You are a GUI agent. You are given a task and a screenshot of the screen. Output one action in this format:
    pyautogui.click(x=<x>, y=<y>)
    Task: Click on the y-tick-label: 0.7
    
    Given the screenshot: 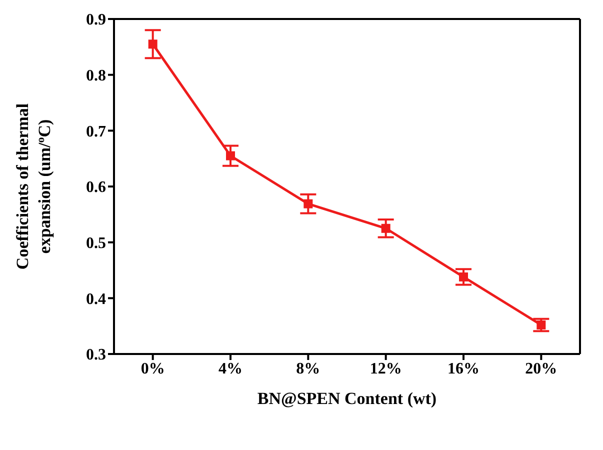 What is the action you would take?
    pyautogui.click(x=96, y=131)
    